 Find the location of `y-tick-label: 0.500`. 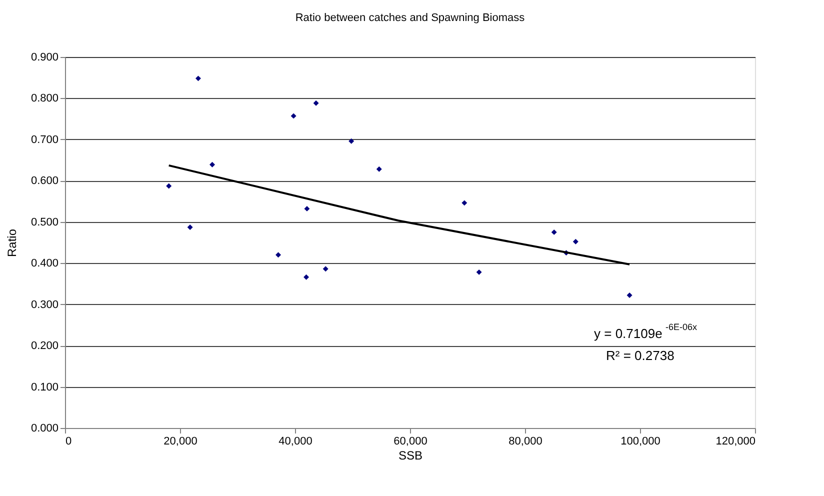

y-tick-label: 0.500 is located at coordinates (44, 222).